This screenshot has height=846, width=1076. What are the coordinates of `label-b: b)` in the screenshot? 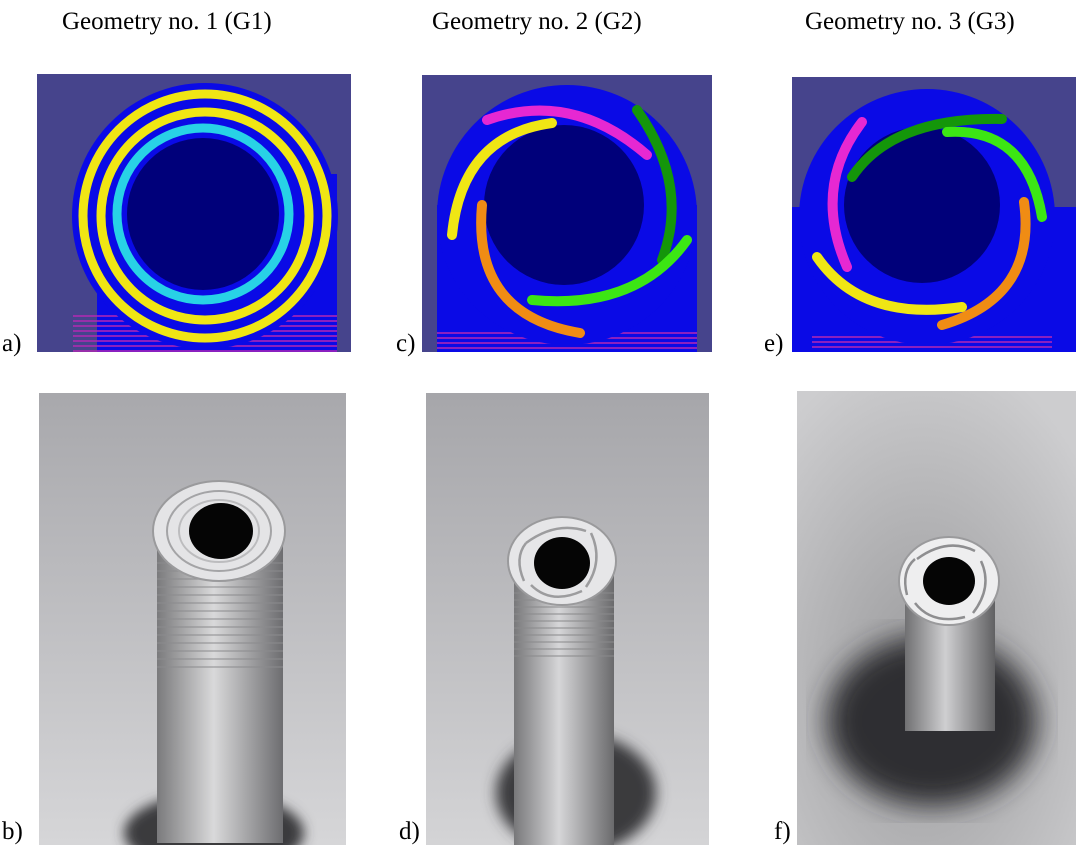 It's located at (12, 831).